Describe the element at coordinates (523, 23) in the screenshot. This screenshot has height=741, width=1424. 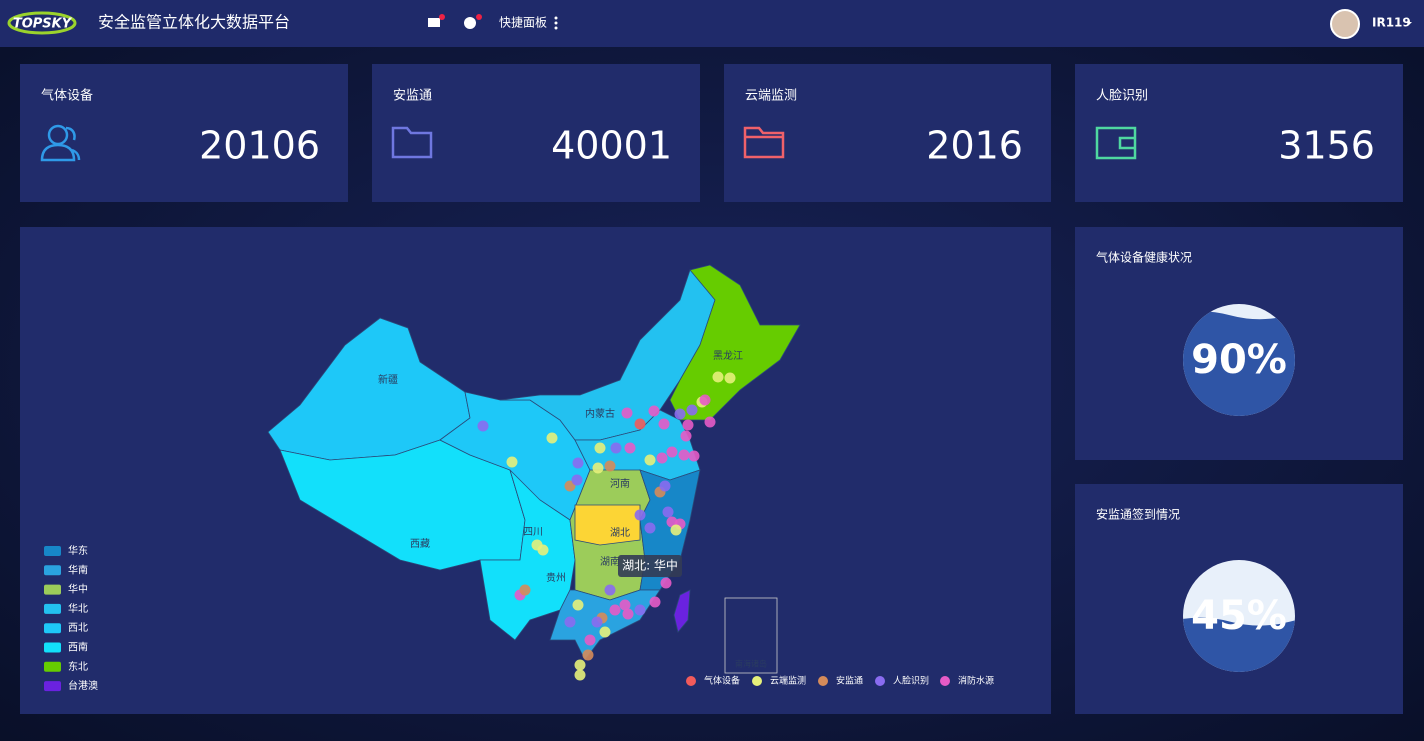
I see `quick-panel: 快捷面板` at that location.